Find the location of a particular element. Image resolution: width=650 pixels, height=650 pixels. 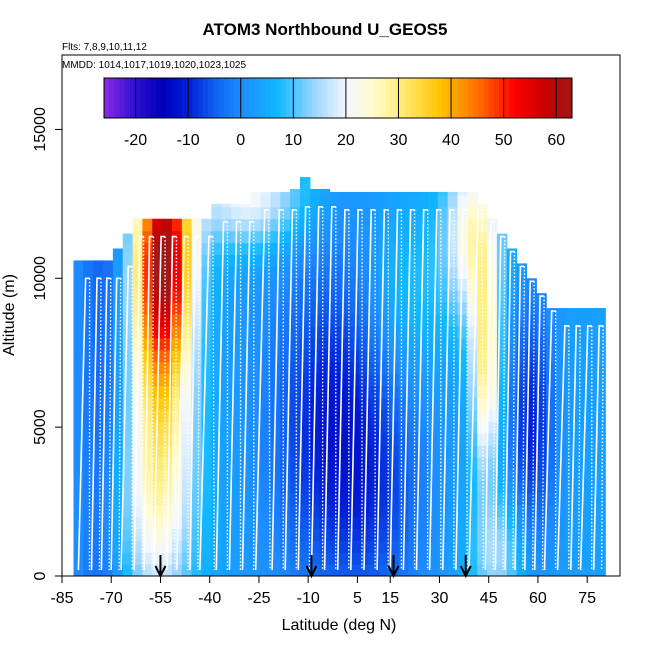

dates-subtitle: MMDD: 1014,1017,1019,1020,1023,1025 is located at coordinates (154, 65).